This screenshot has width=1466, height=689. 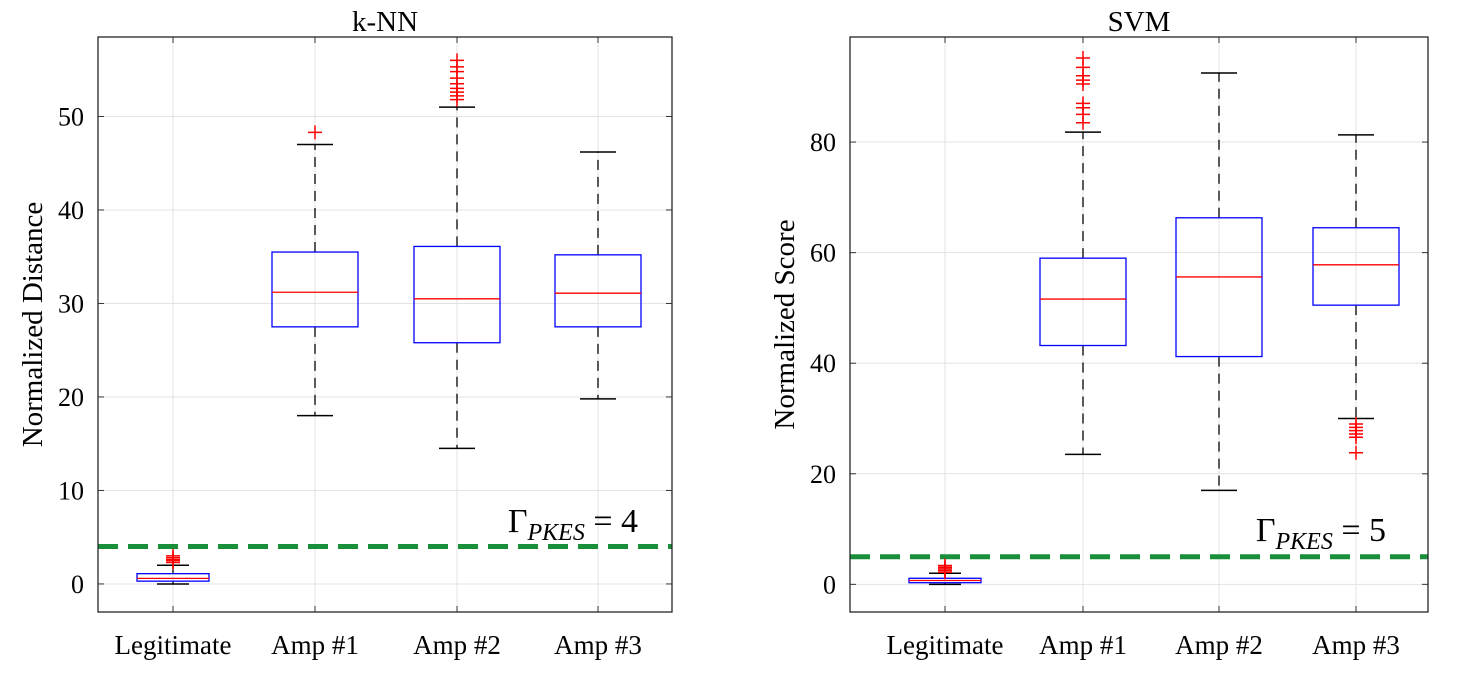 What do you see at coordinates (823, 142) in the screenshot?
I see `y-tick-label: 80` at bounding box center [823, 142].